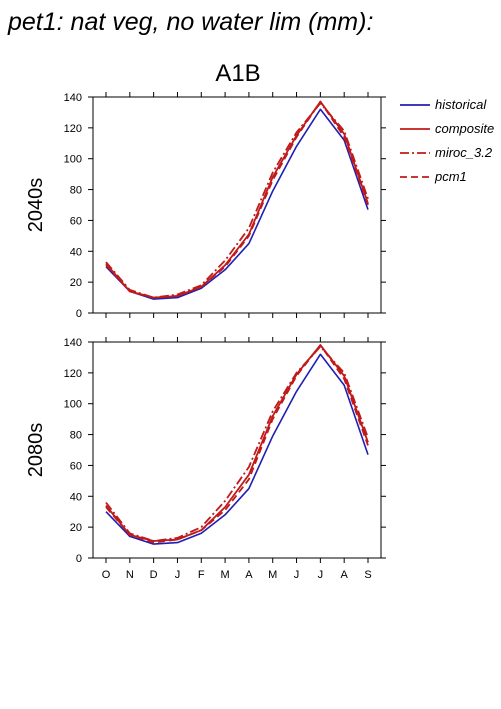  I want to click on page-title: pet1: nat veg, no water lim (mm):, so click(191, 22).